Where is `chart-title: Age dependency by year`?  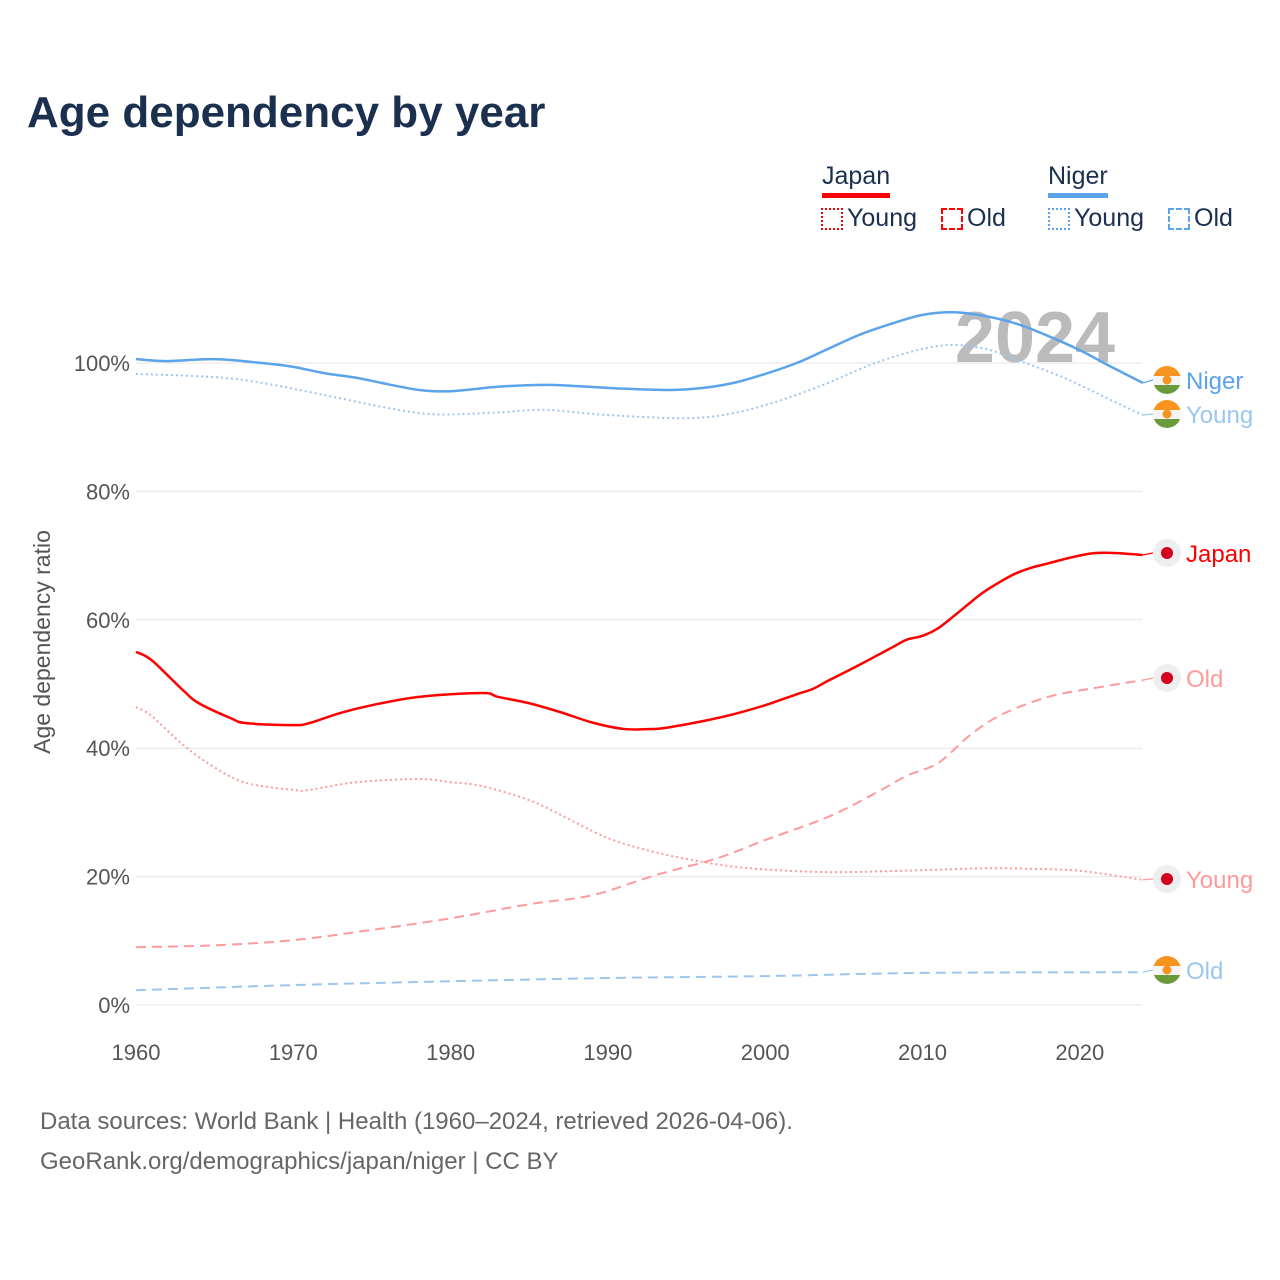
chart-title: Age dependency by year is located at coordinates (286, 112).